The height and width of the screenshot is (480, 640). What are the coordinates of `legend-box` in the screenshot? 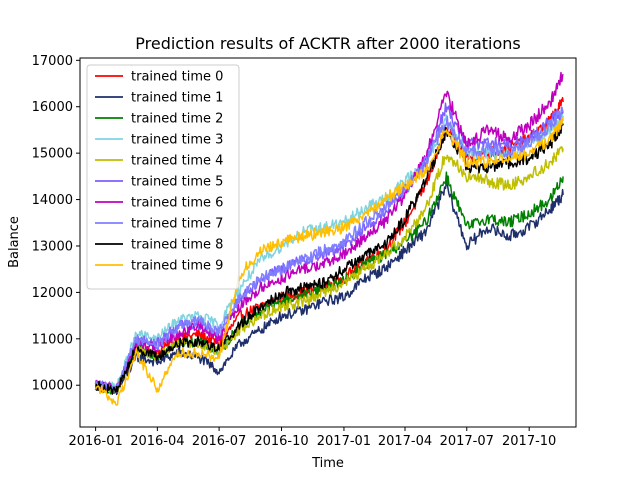 It's located at (163, 177).